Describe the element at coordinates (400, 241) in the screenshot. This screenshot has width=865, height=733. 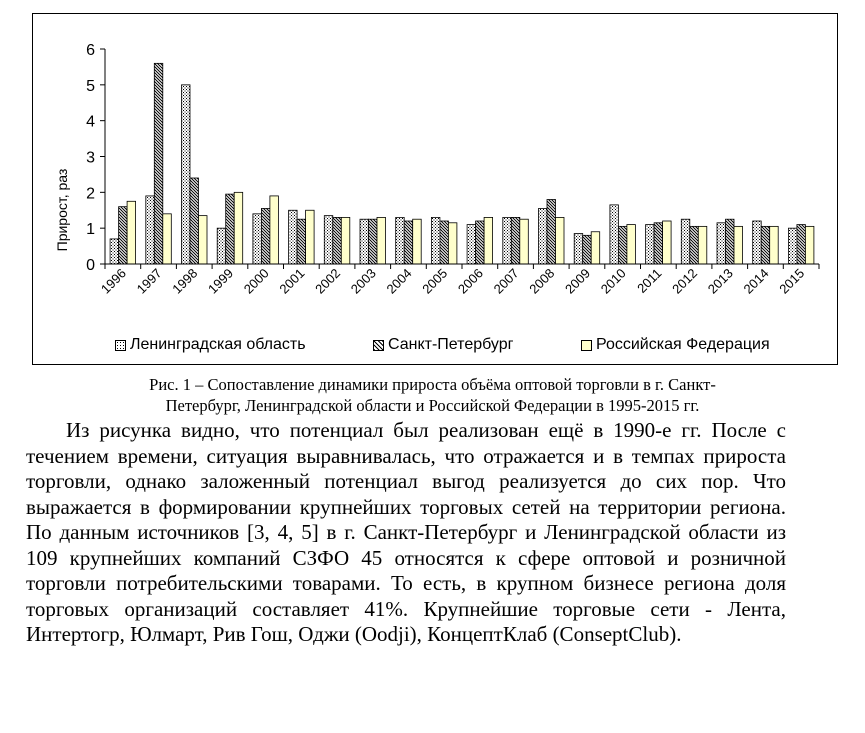
I see `bar-dots-2004` at that location.